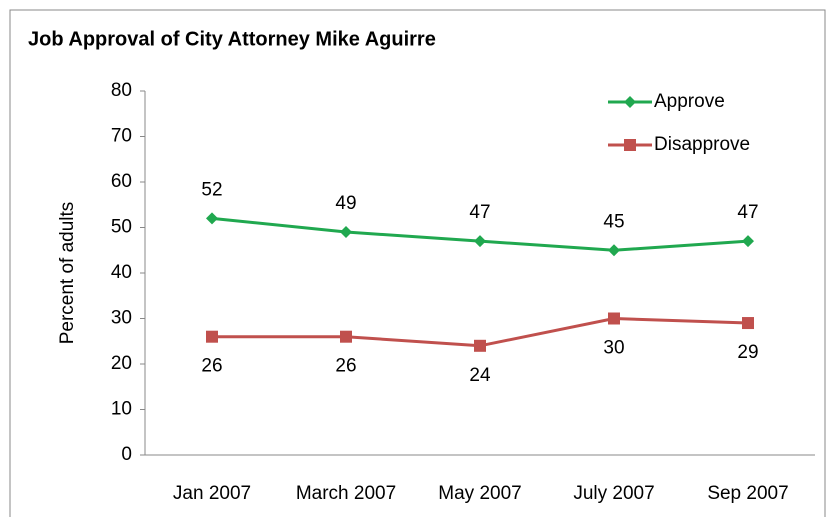  Describe the element at coordinates (121, 136) in the screenshot. I see `y-tick-label: 70` at that location.